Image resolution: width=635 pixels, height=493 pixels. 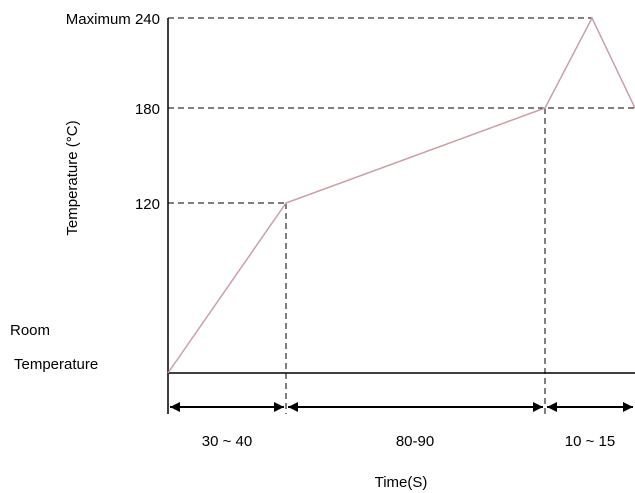 What do you see at coordinates (227, 441) in the screenshot?
I see `interval-label-1: 30 ~ 40` at bounding box center [227, 441].